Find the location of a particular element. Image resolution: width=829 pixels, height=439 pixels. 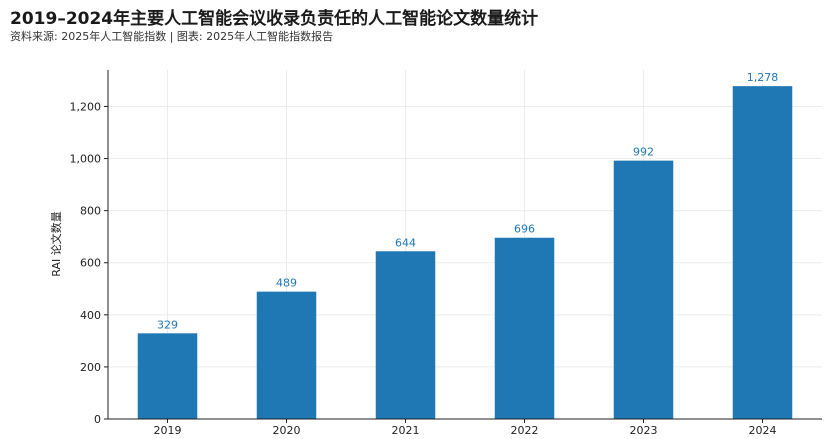

y-tick-label: 400 is located at coordinates (90, 315).